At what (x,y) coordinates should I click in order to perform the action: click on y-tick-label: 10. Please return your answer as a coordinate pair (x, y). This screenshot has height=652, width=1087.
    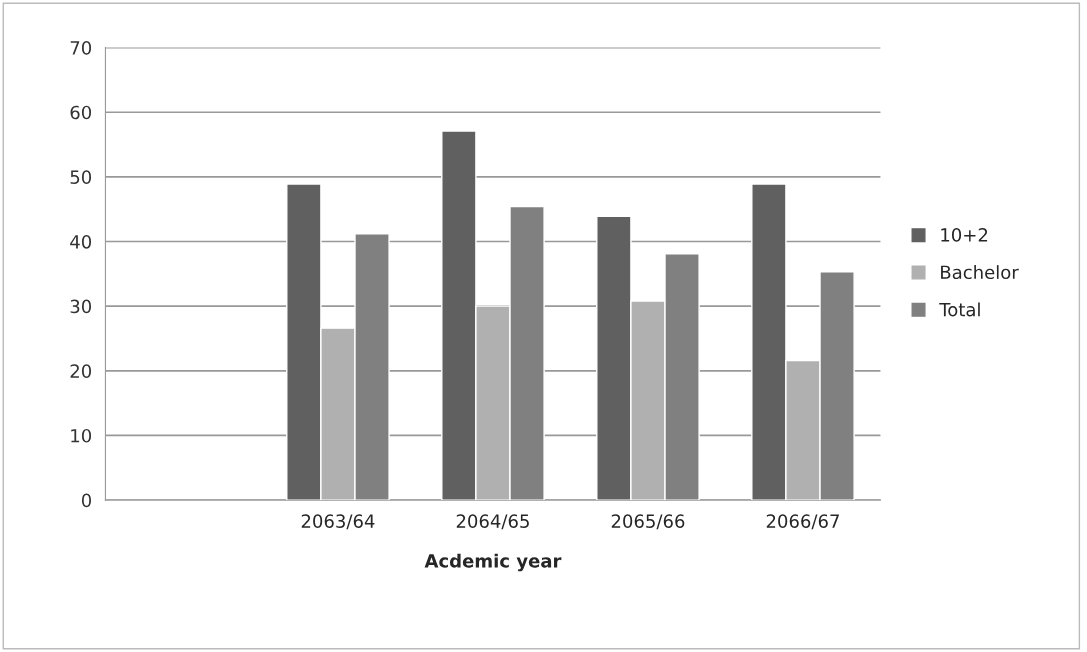
    Looking at the image, I should click on (81, 435).